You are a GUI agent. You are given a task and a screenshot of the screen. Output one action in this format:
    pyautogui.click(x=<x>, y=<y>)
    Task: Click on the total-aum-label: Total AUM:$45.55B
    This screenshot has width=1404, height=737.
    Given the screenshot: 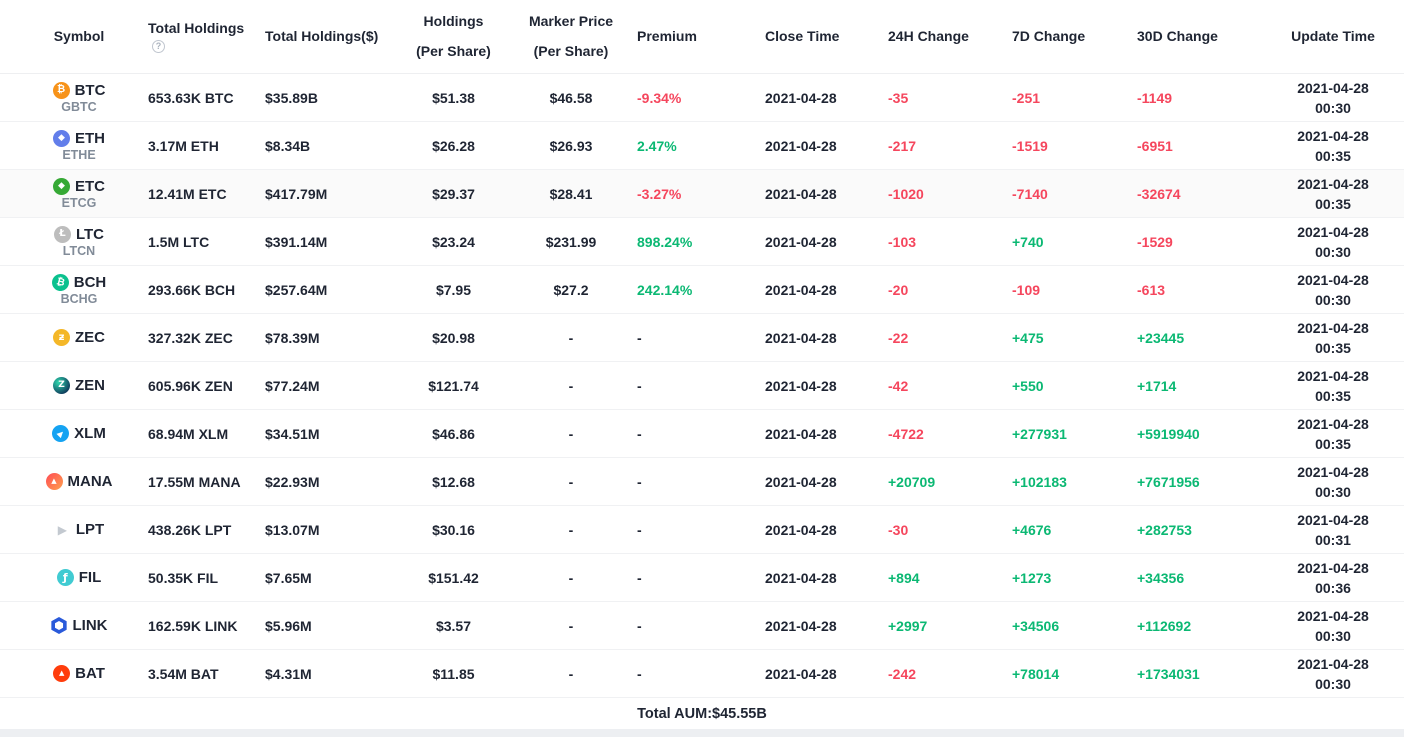 What is the action you would take?
    pyautogui.click(x=702, y=713)
    